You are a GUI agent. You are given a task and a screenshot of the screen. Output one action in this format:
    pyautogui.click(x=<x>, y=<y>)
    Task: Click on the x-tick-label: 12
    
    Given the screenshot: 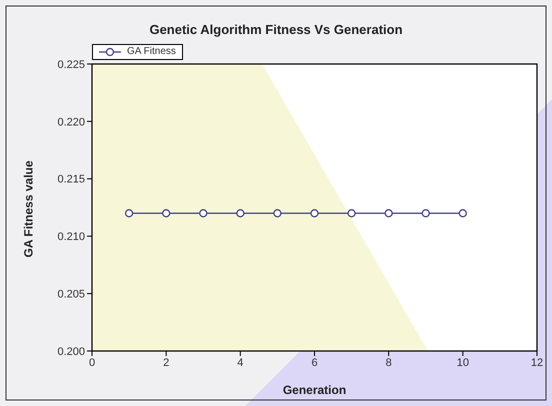 What is the action you would take?
    pyautogui.click(x=537, y=362)
    